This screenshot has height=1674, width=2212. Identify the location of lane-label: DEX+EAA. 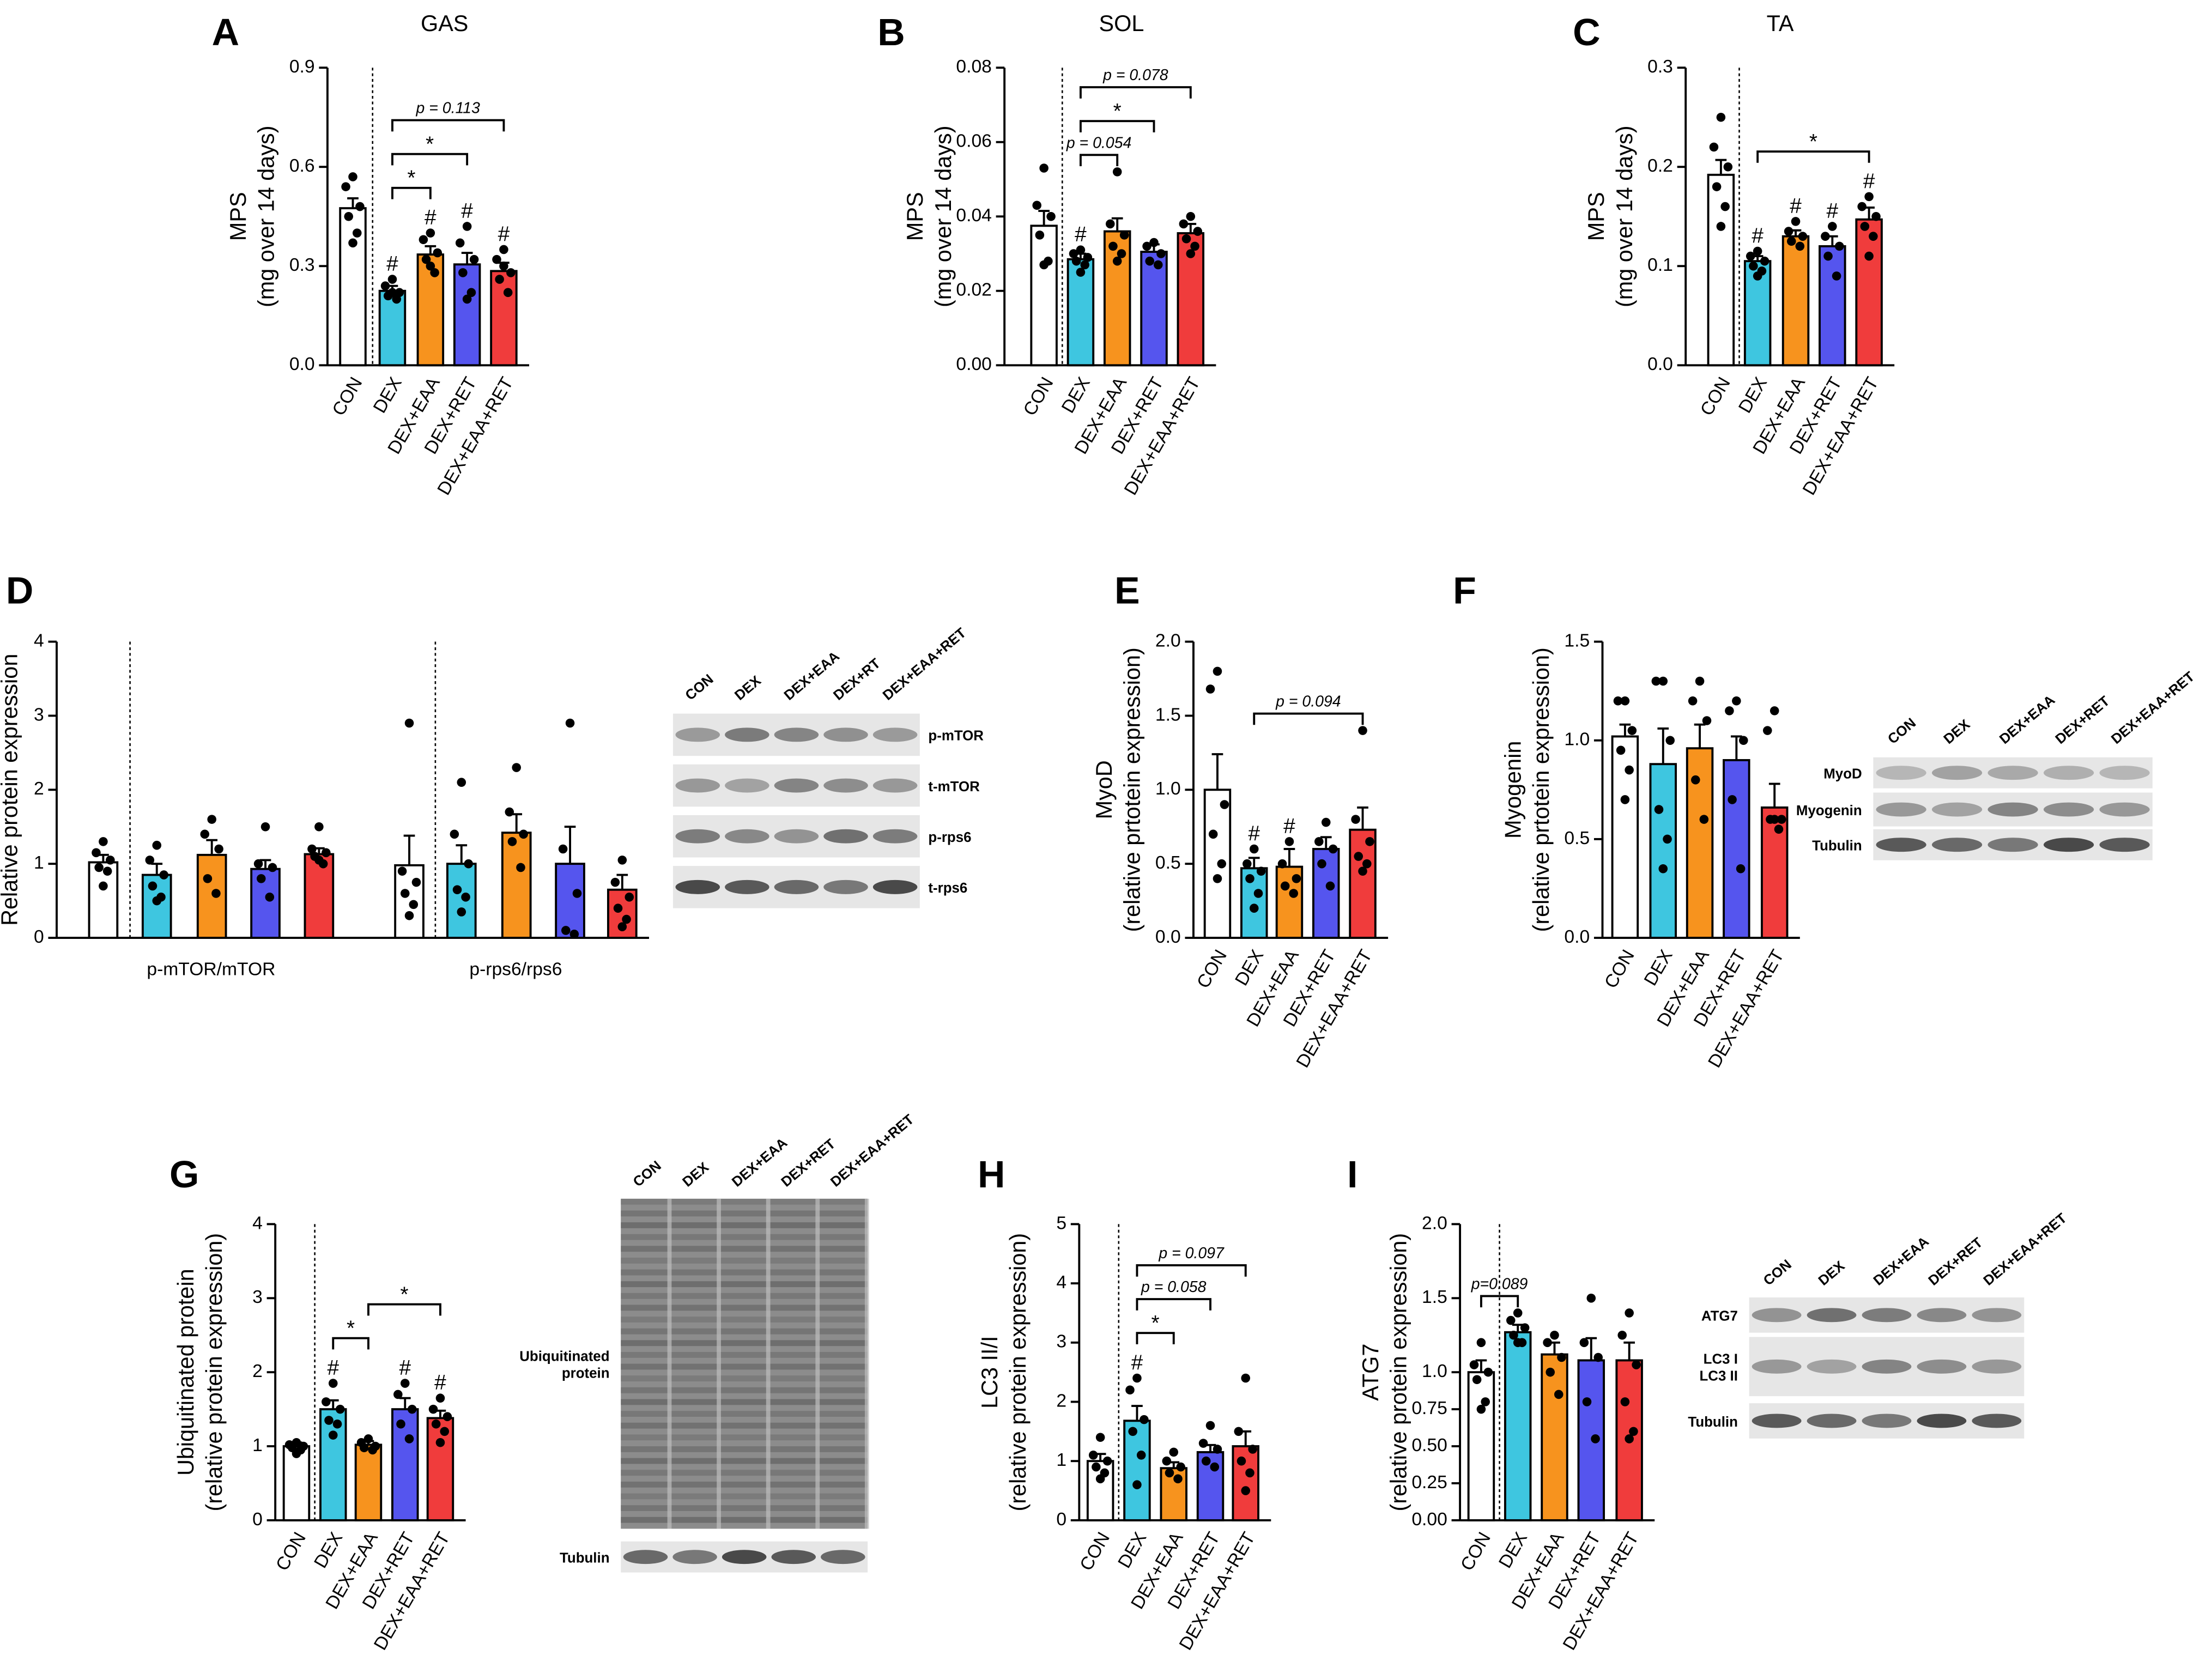
(2027, 720).